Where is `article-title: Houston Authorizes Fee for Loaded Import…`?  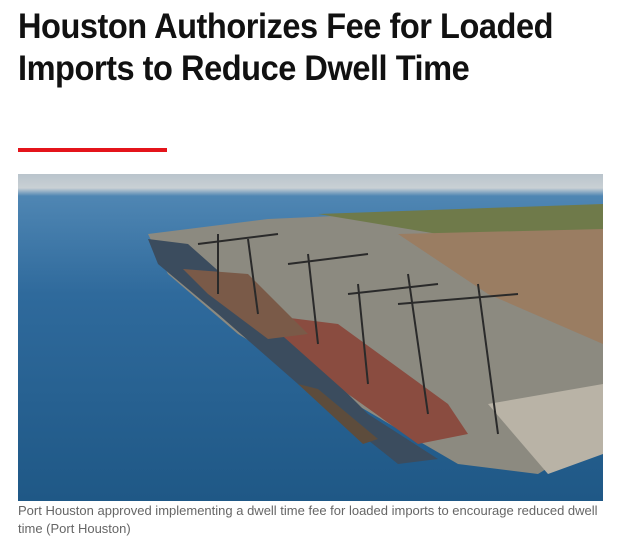 article-title: Houston Authorizes Fee for Loaded Import… is located at coordinates (286, 47).